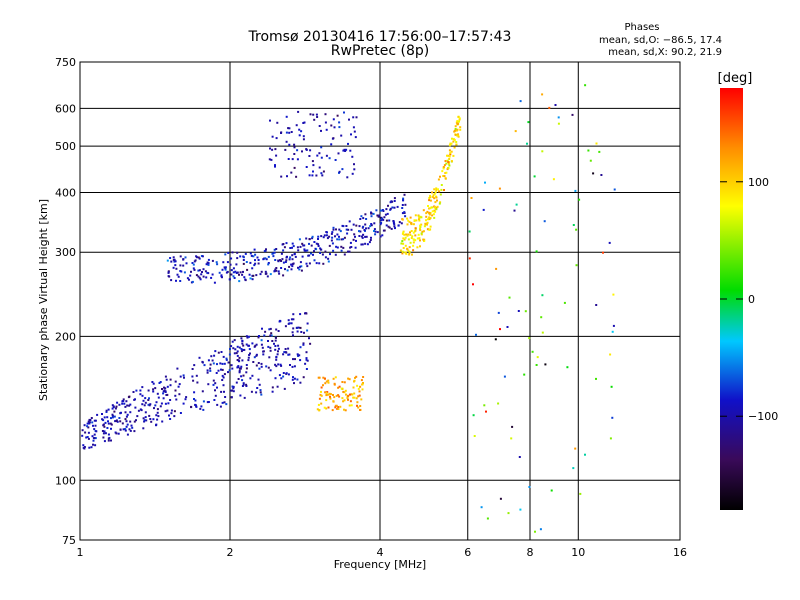  Describe the element at coordinates (65, 336) in the screenshot. I see `y-tick-label: 200` at that location.